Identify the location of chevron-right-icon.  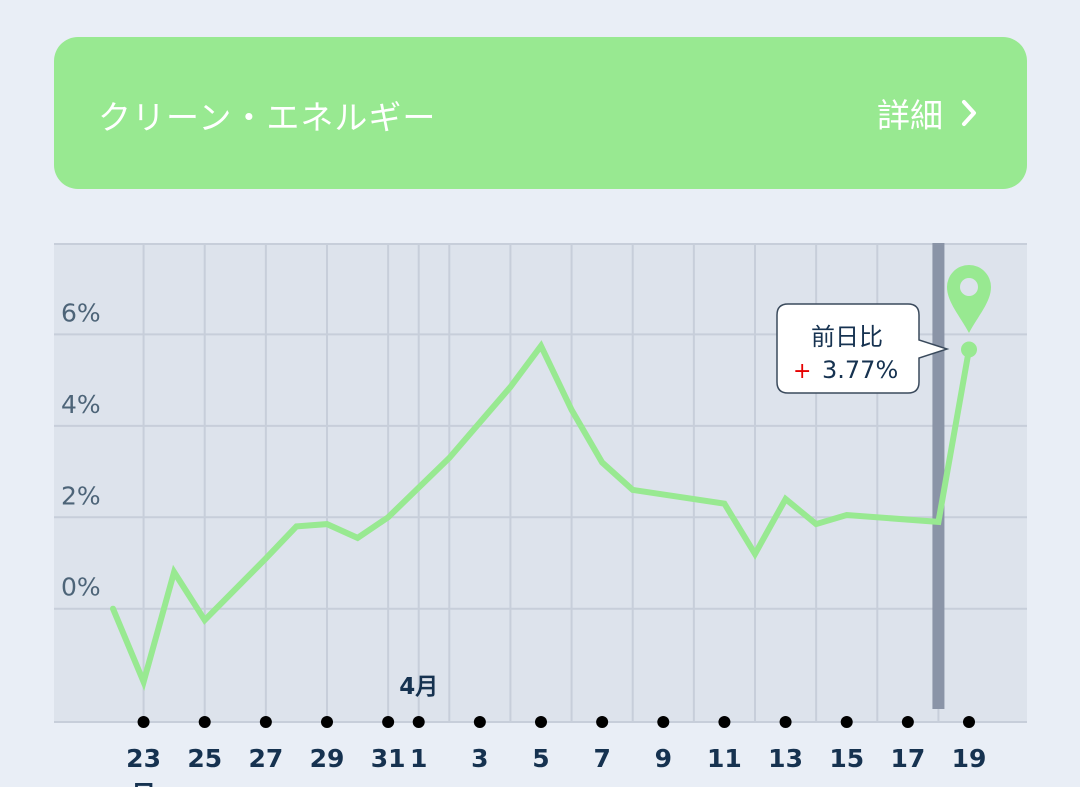
(969, 113).